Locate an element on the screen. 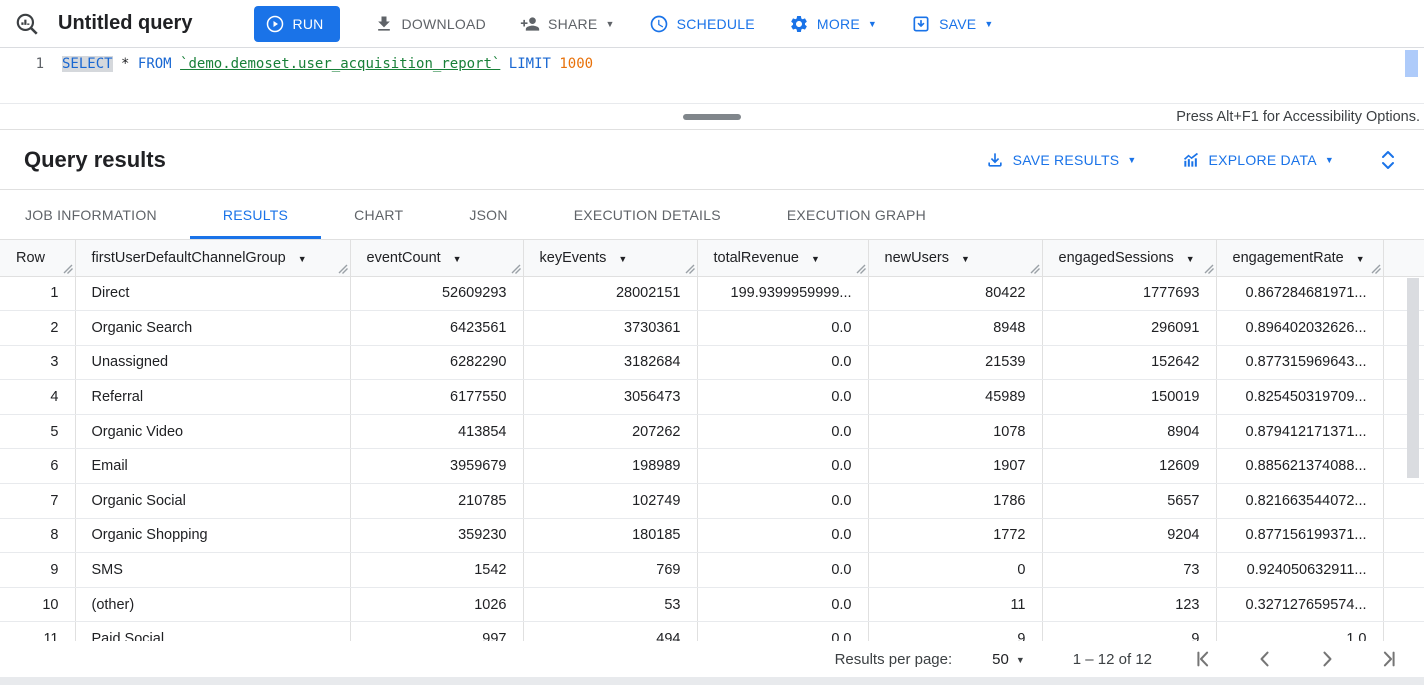 This screenshot has width=1424, height=685. code-token: SELECT is located at coordinates (87, 64).